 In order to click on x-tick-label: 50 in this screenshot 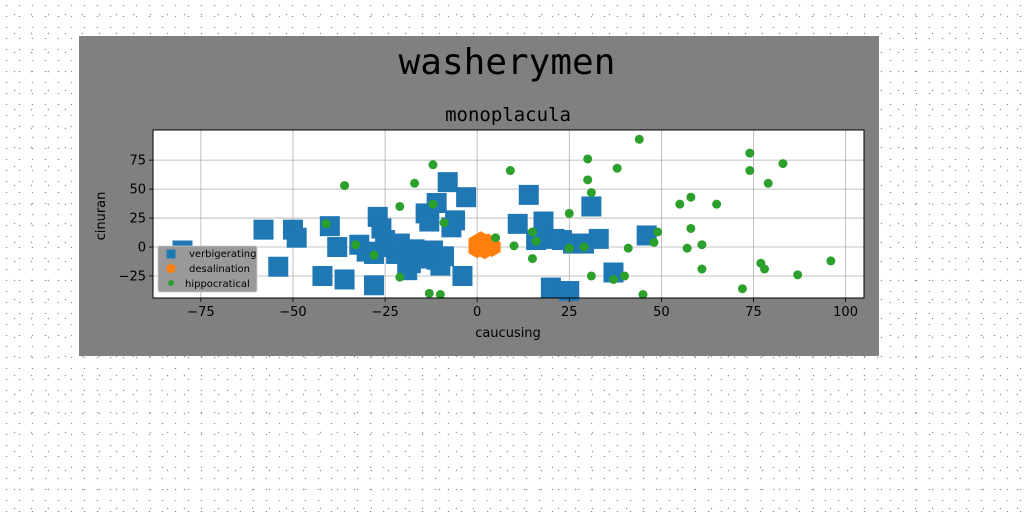, I will do `click(661, 312)`.